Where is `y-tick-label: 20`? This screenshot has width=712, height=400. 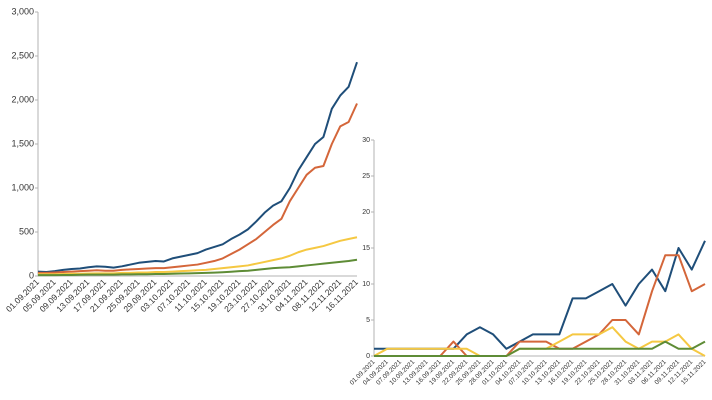 y-tick-label: 20 is located at coordinates (366, 212).